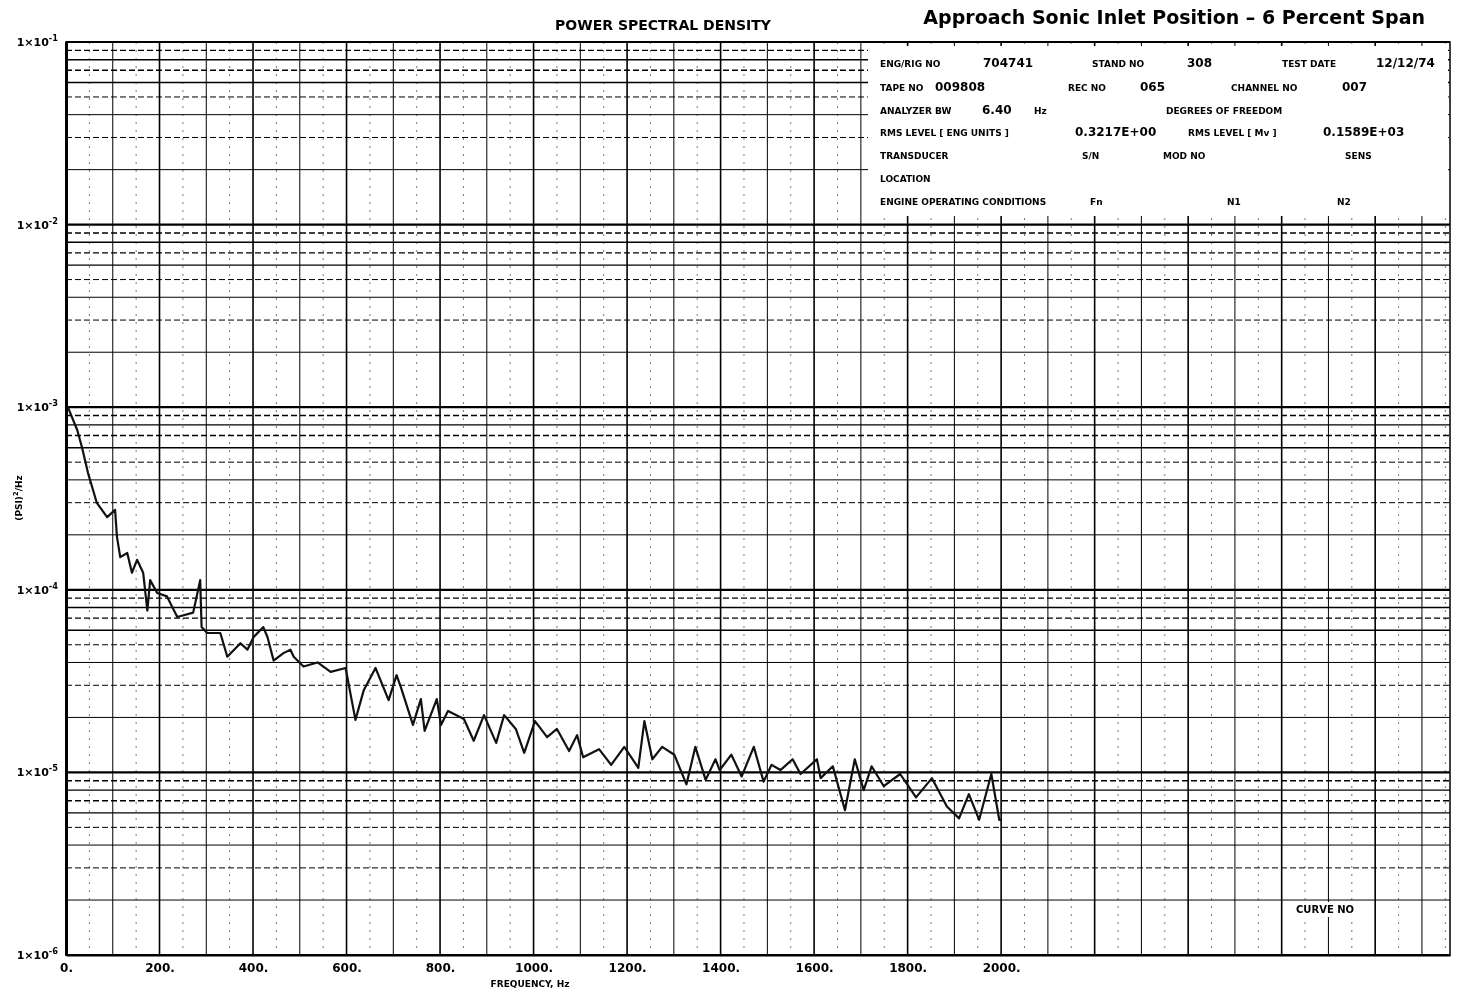  I want to click on x-tick-label: 1400., so click(721, 967).